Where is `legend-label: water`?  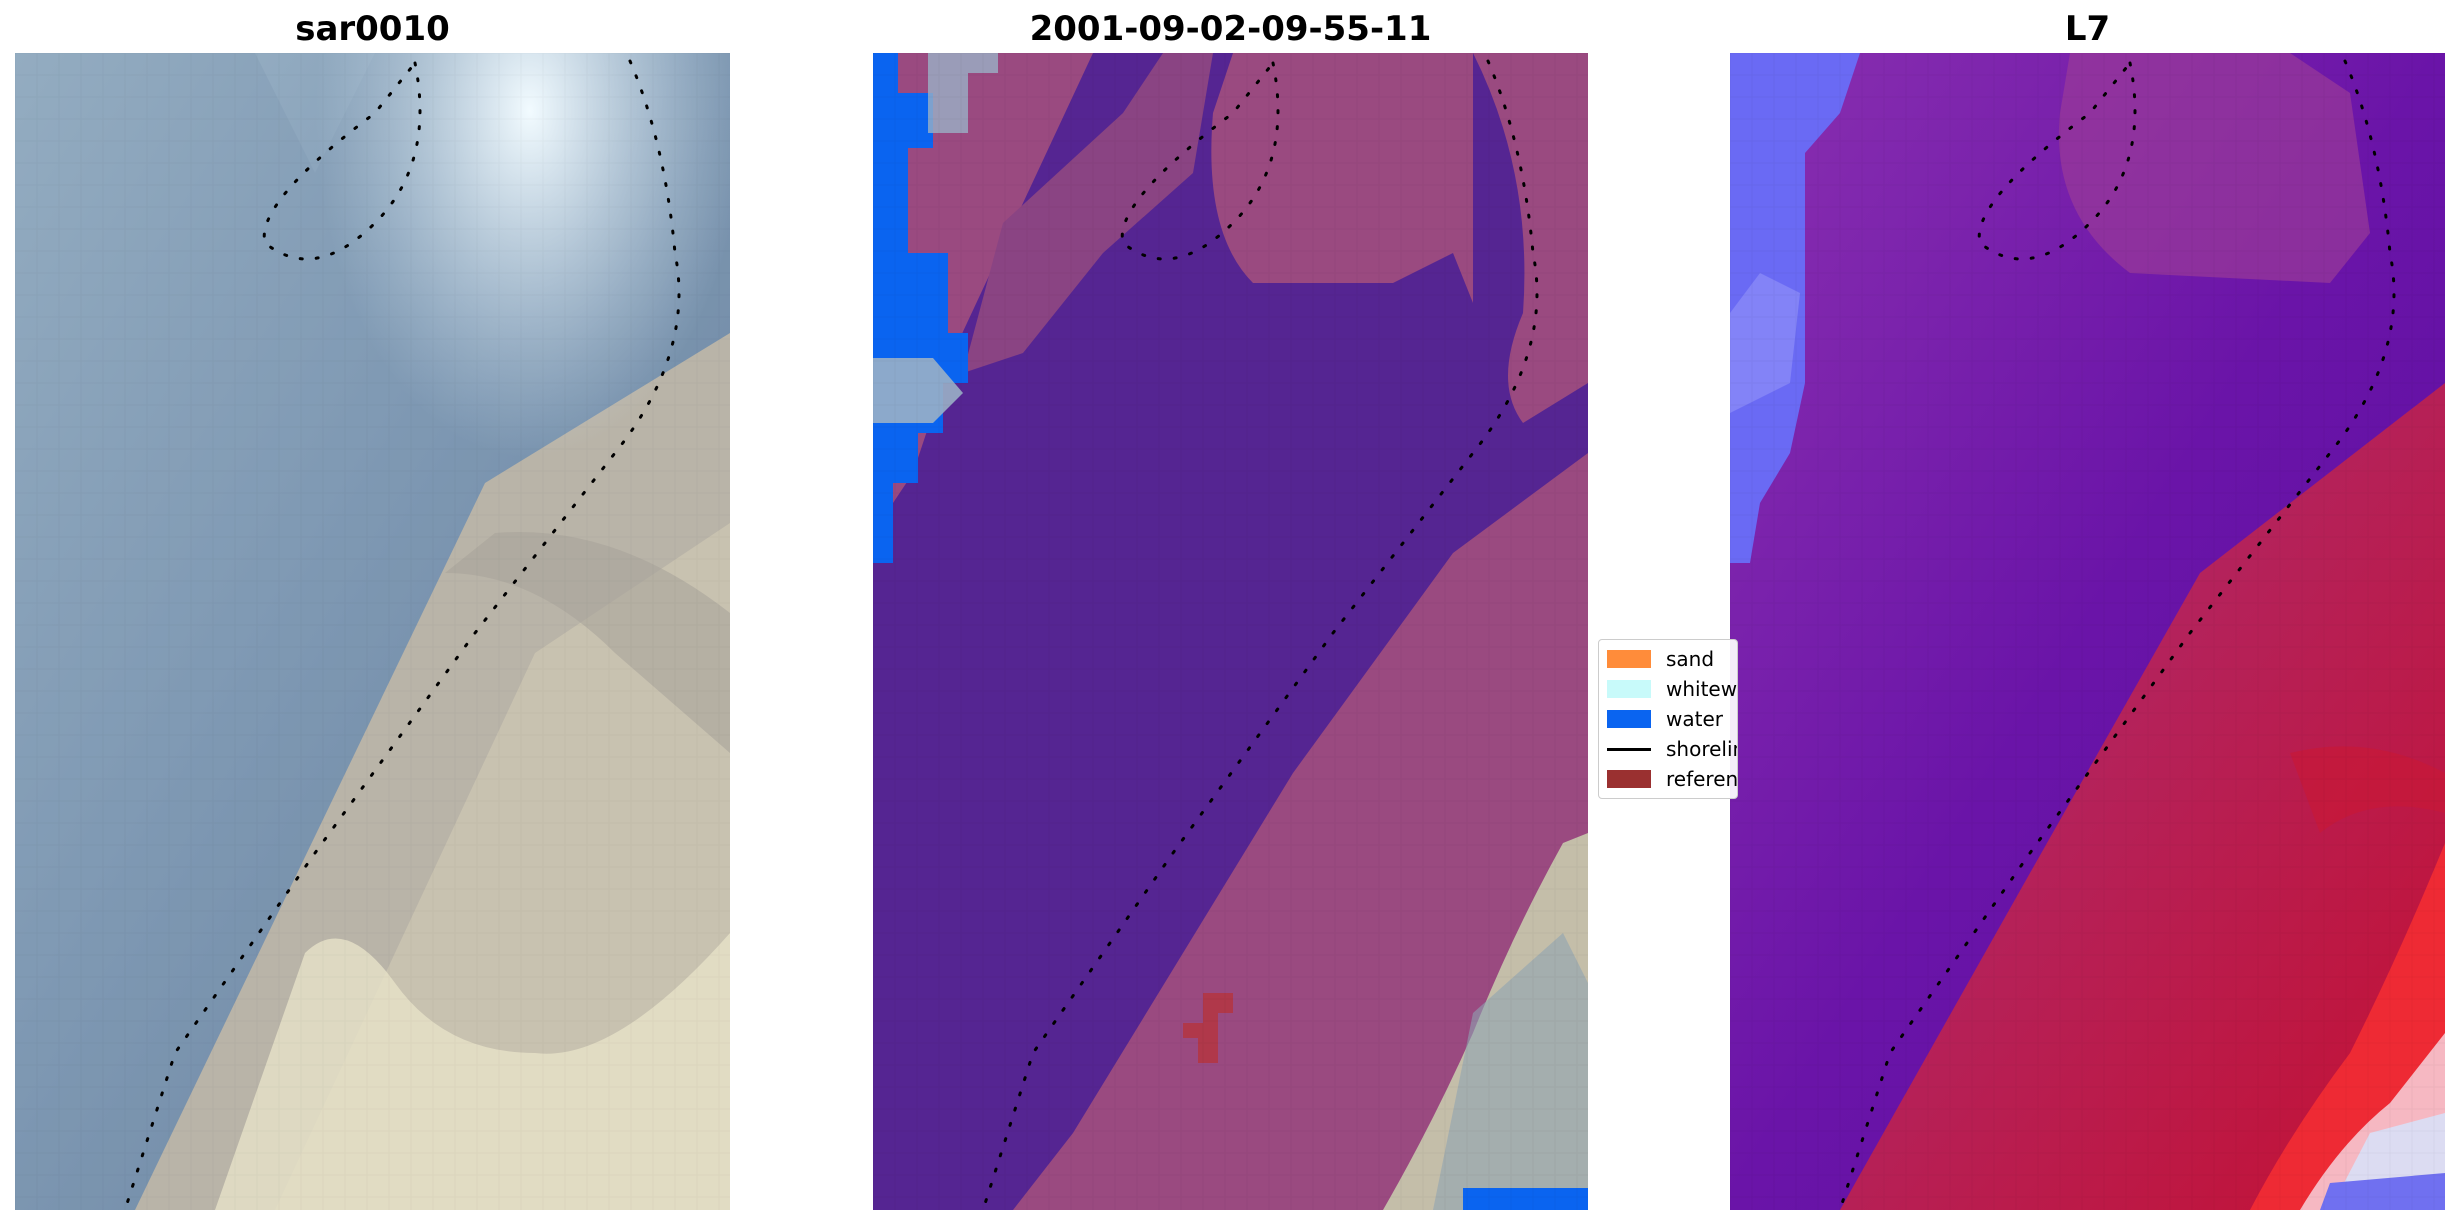 legend-label: water is located at coordinates (1694, 719).